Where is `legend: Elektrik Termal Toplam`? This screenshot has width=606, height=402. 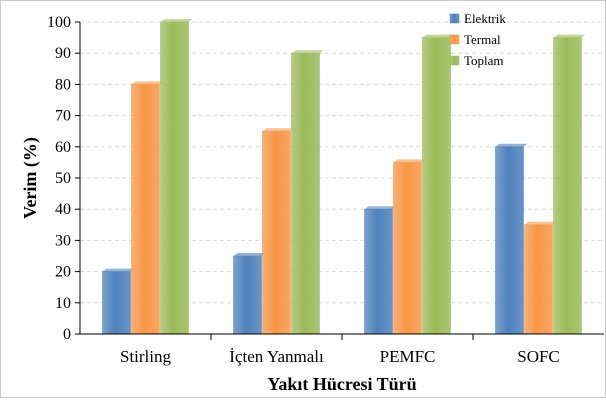
legend: Elektrik Termal Toplam is located at coordinates (477, 39).